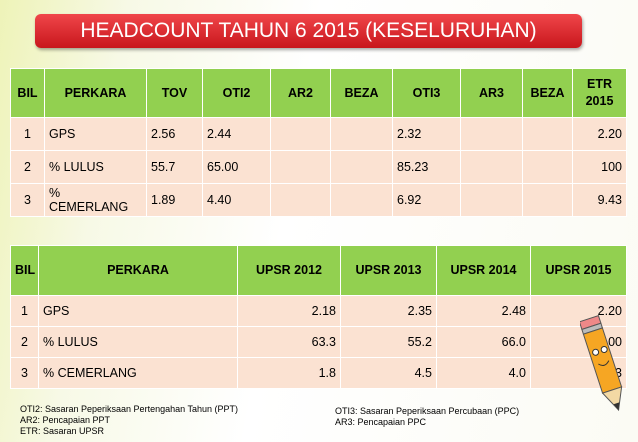  Describe the element at coordinates (62, 431) in the screenshot. I see `note: ETR: Sasaran UPSR` at that location.